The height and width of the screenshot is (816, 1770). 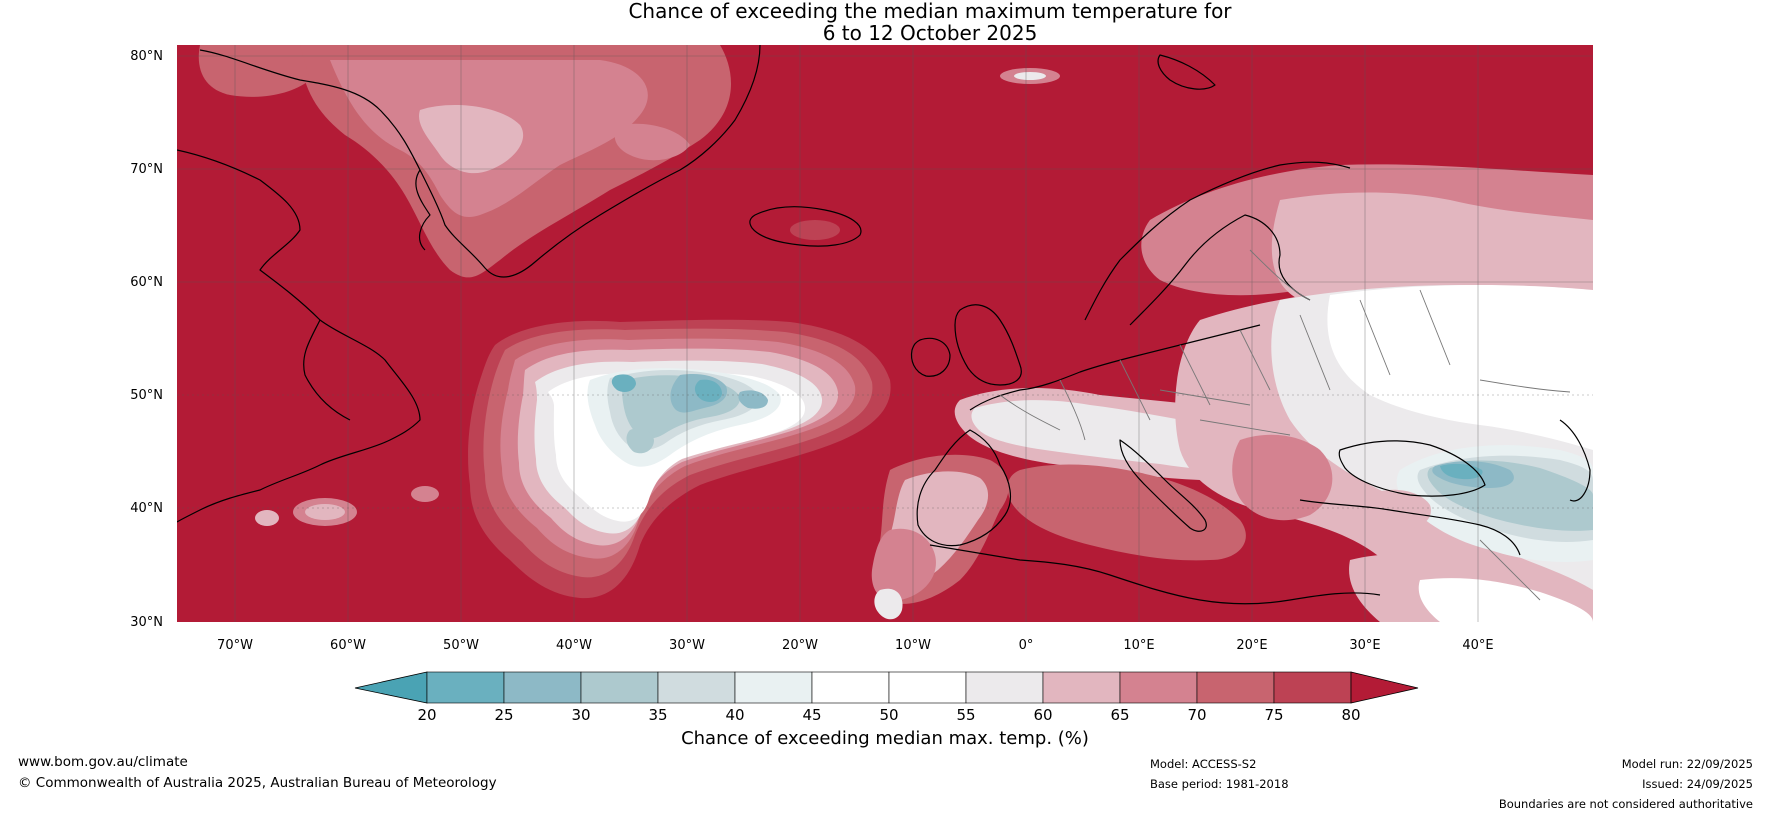 What do you see at coordinates (687, 645) in the screenshot?
I see `lon-label-30w: 30°W` at bounding box center [687, 645].